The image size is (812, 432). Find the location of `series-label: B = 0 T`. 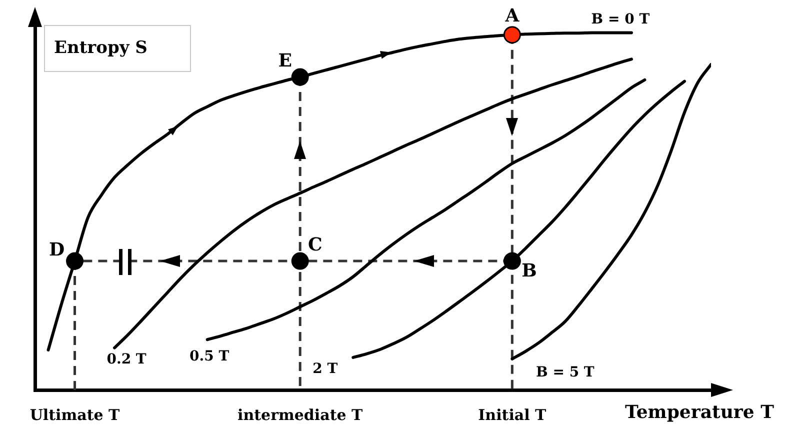

series-label: B = 0 T is located at coordinates (620, 19).